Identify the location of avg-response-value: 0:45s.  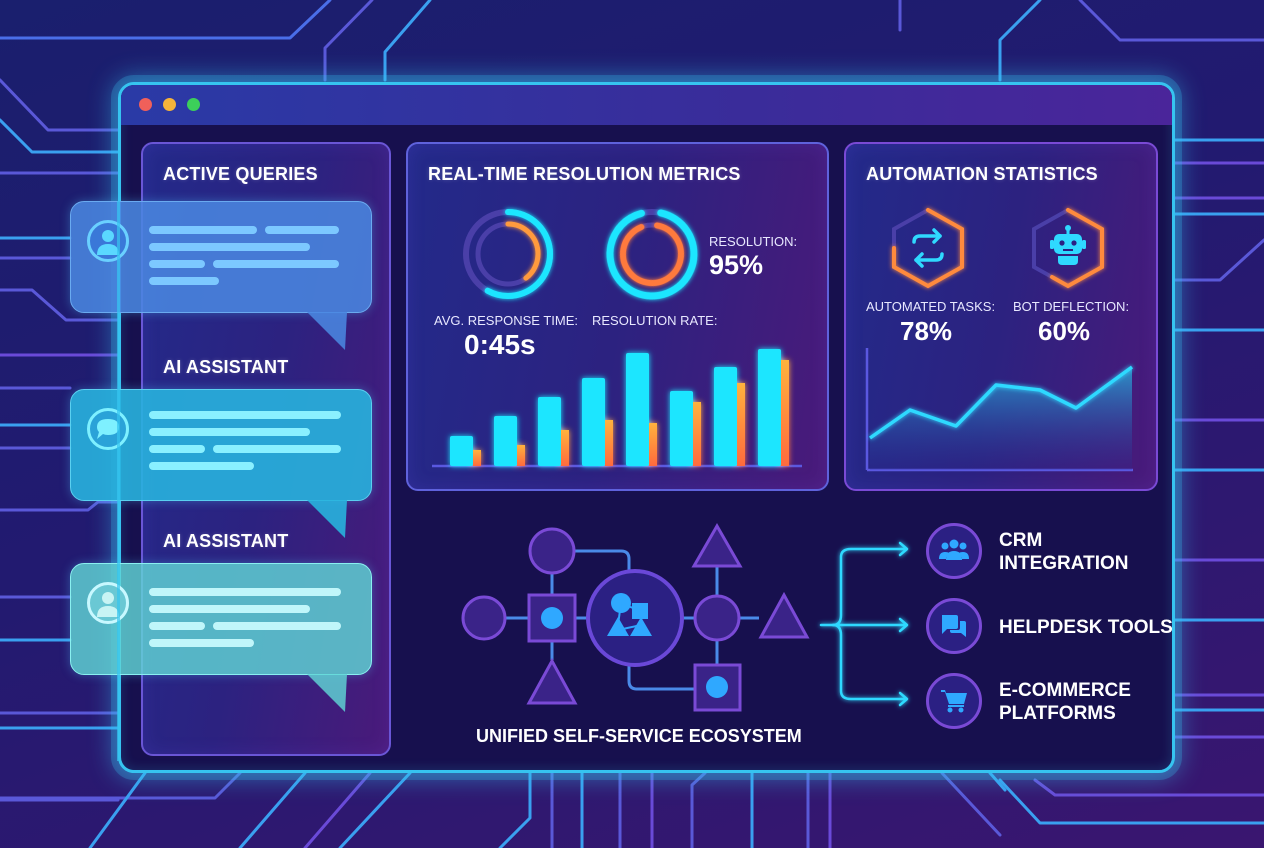
(500, 344).